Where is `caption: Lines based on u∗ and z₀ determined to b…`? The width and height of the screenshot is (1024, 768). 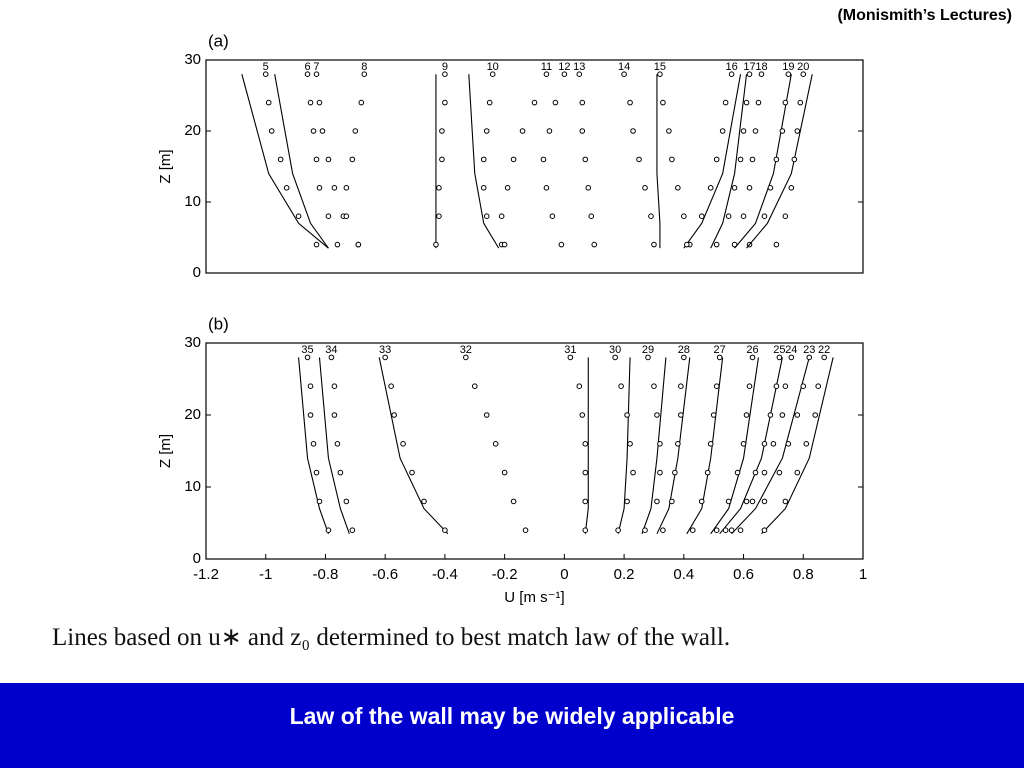
caption: Lines based on u∗ and z₀ determined to b… is located at coordinates (391, 637).